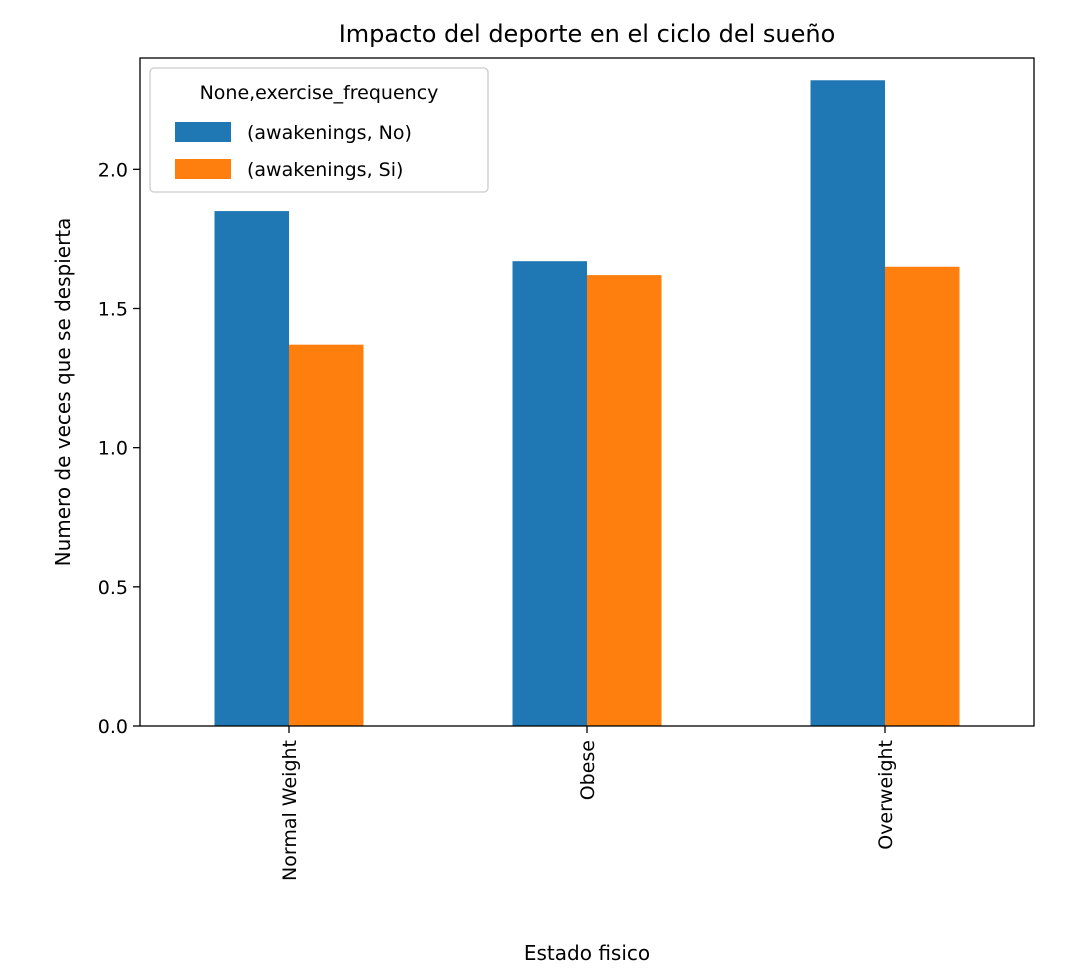  What do you see at coordinates (113, 588) in the screenshot?
I see `y-tick-label: 0.5` at bounding box center [113, 588].